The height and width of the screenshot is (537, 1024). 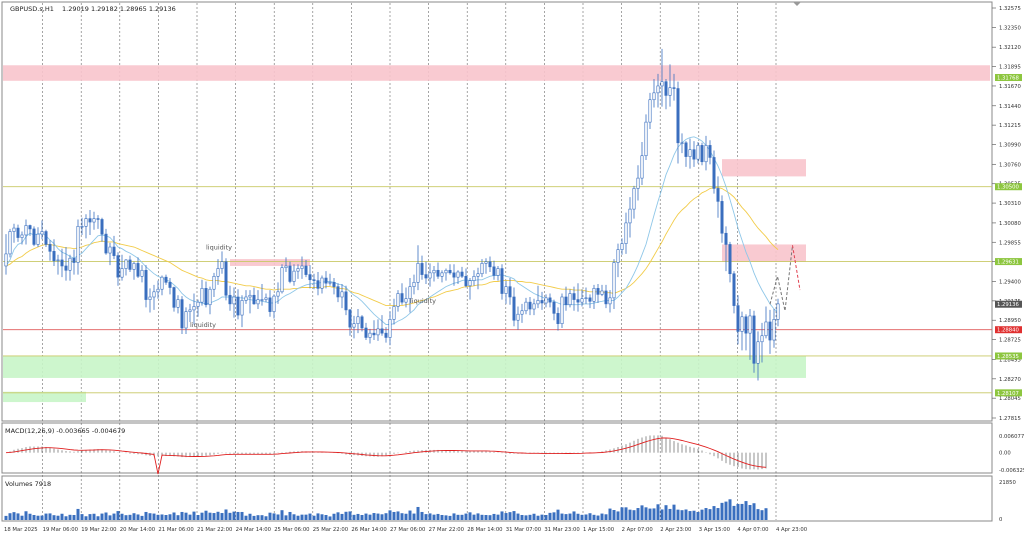 What do you see at coordinates (423, 301) in the screenshot?
I see `liquidity-annotation: liquidity` at bounding box center [423, 301].